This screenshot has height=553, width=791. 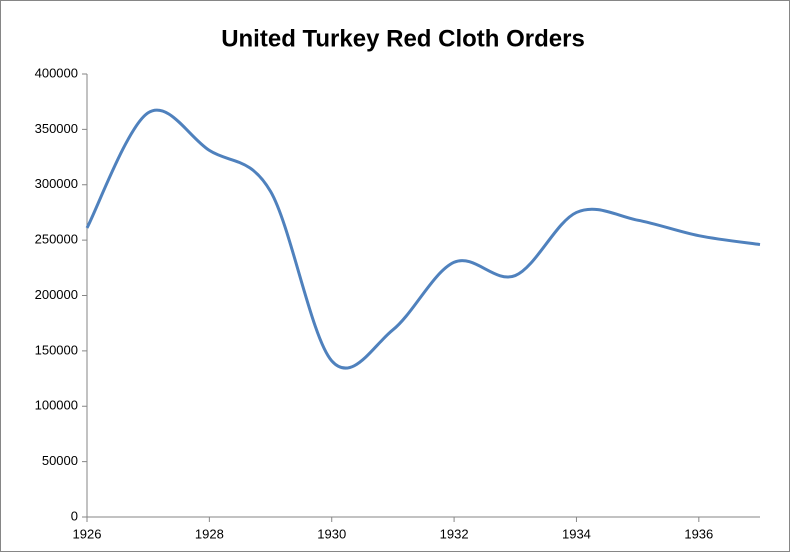 I want to click on x-tick-label: 1932, so click(x=454, y=533).